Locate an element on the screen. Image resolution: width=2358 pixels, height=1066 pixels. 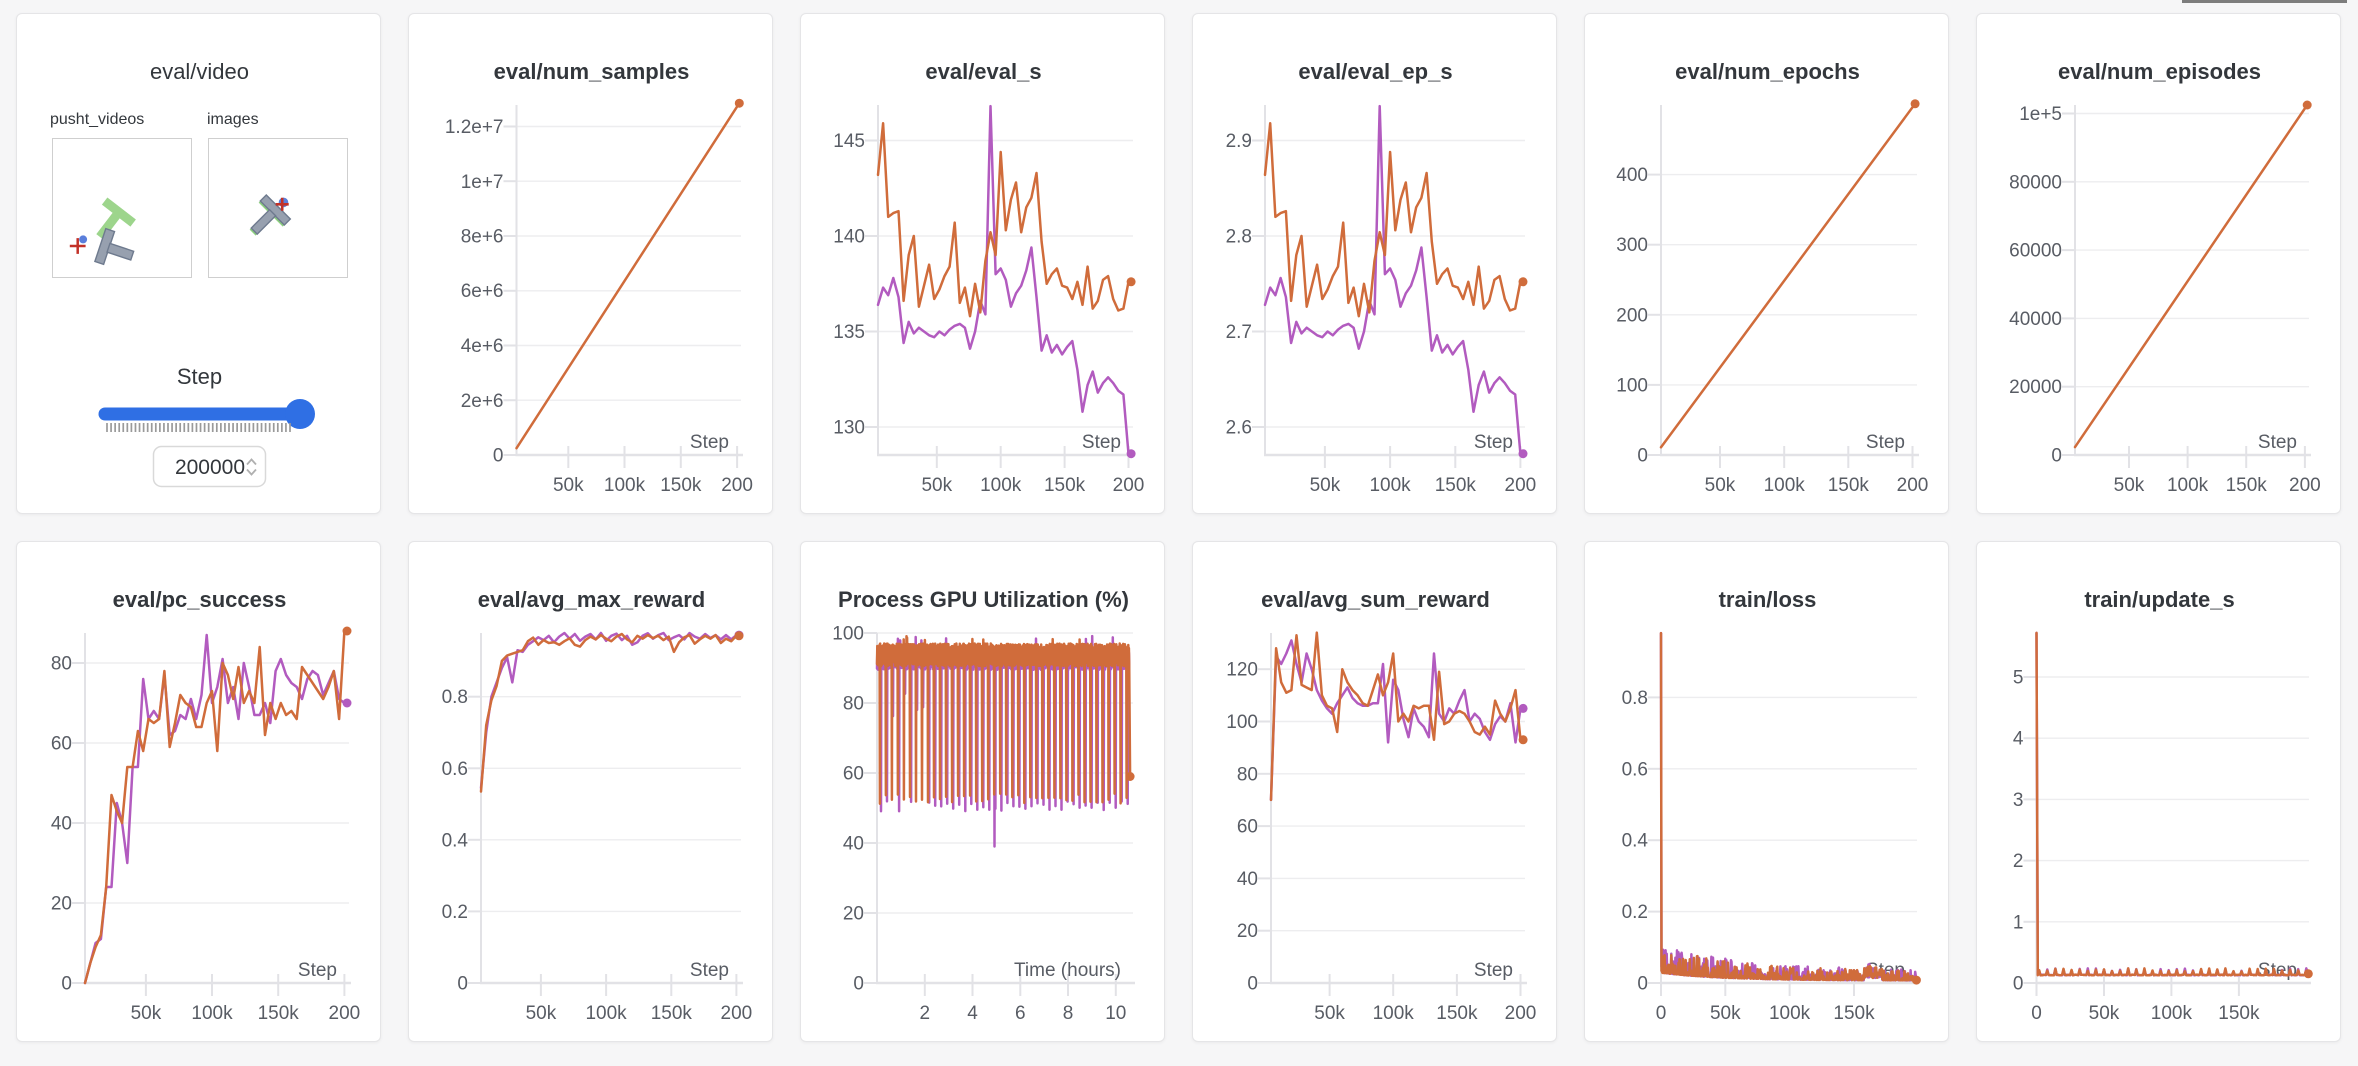
svg-text: 2.8 is located at coordinates (1239, 237).